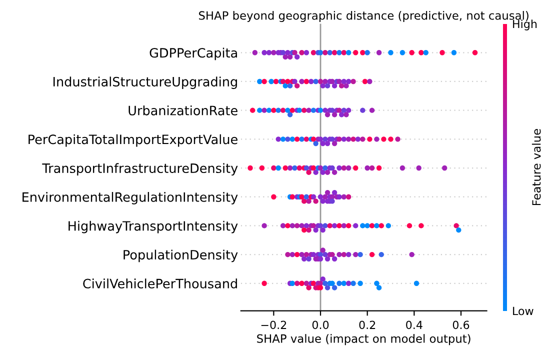 The width and height of the screenshot is (550, 350). I want to click on color-bar-label: High, so click(525, 25).